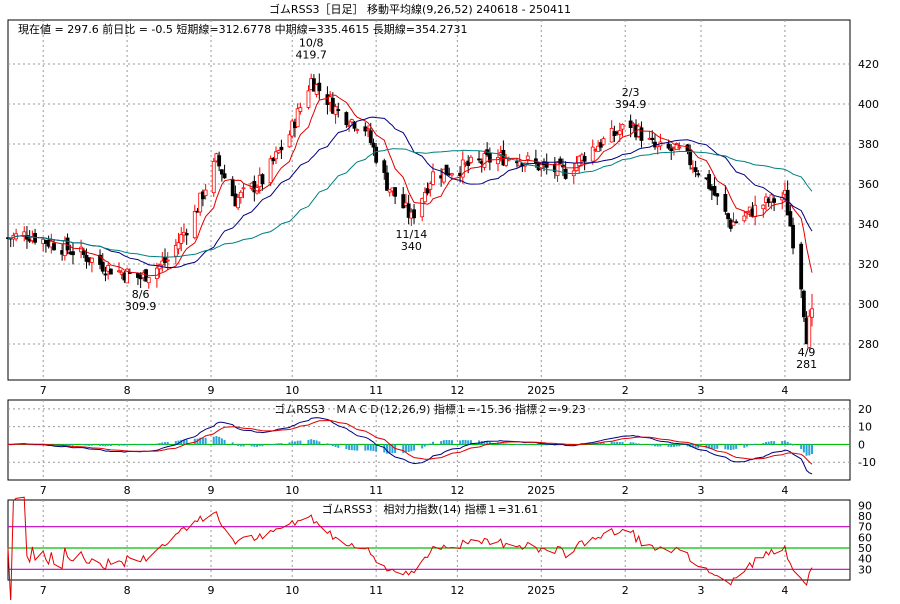 Image resolution: width=900 pixels, height=604 pixels. I want to click on annotation-date: 8/6, so click(141, 294).